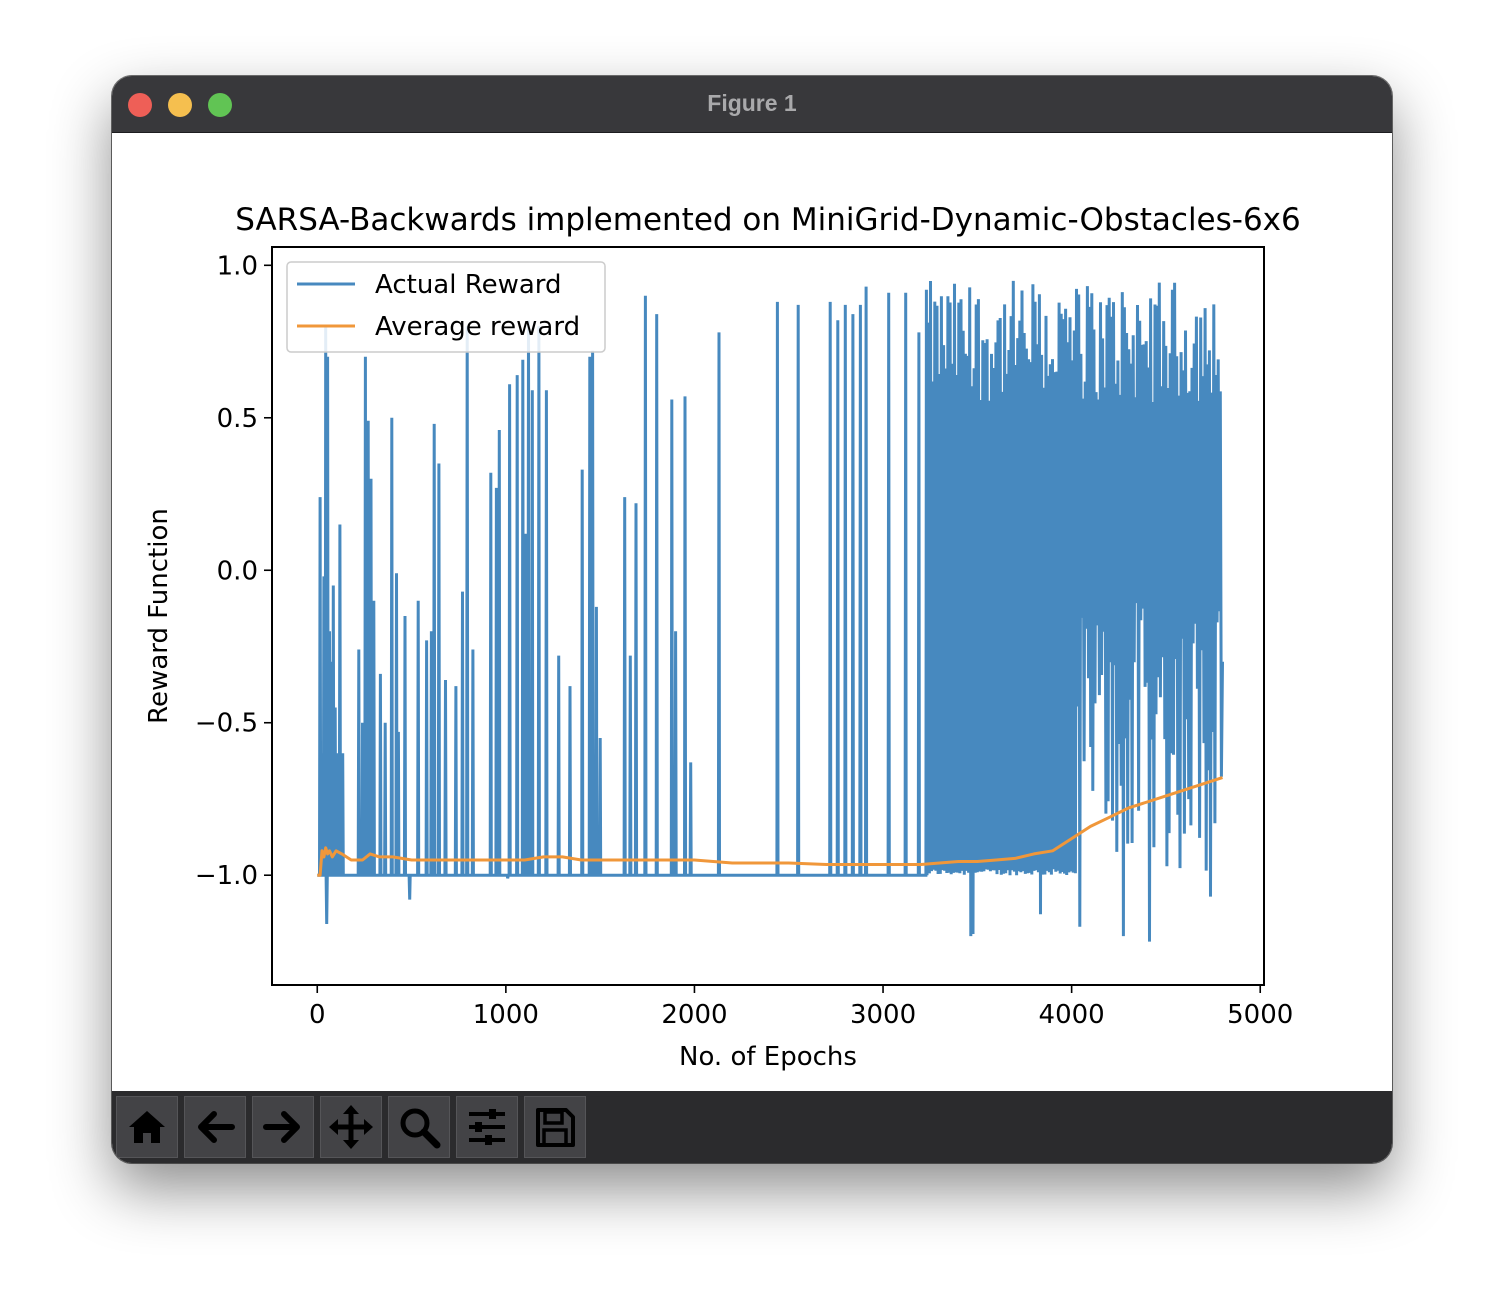 This screenshot has width=1504, height=1312. Describe the element at coordinates (237, 266) in the screenshot. I see `y-tick-label: 1.0` at that location.